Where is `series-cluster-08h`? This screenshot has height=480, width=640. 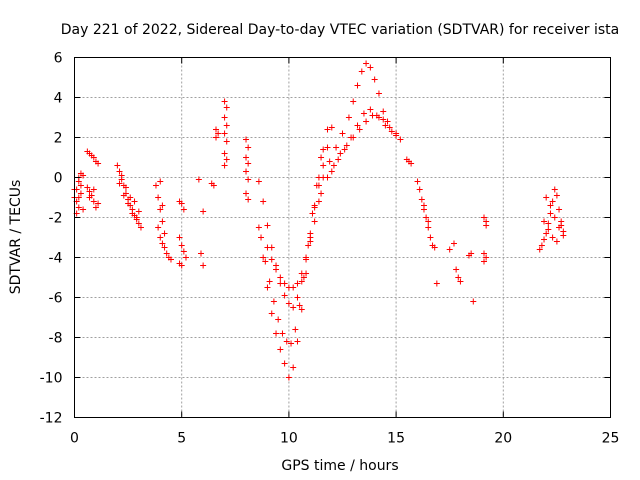 series-cluster-08h is located at coordinates (247, 169).